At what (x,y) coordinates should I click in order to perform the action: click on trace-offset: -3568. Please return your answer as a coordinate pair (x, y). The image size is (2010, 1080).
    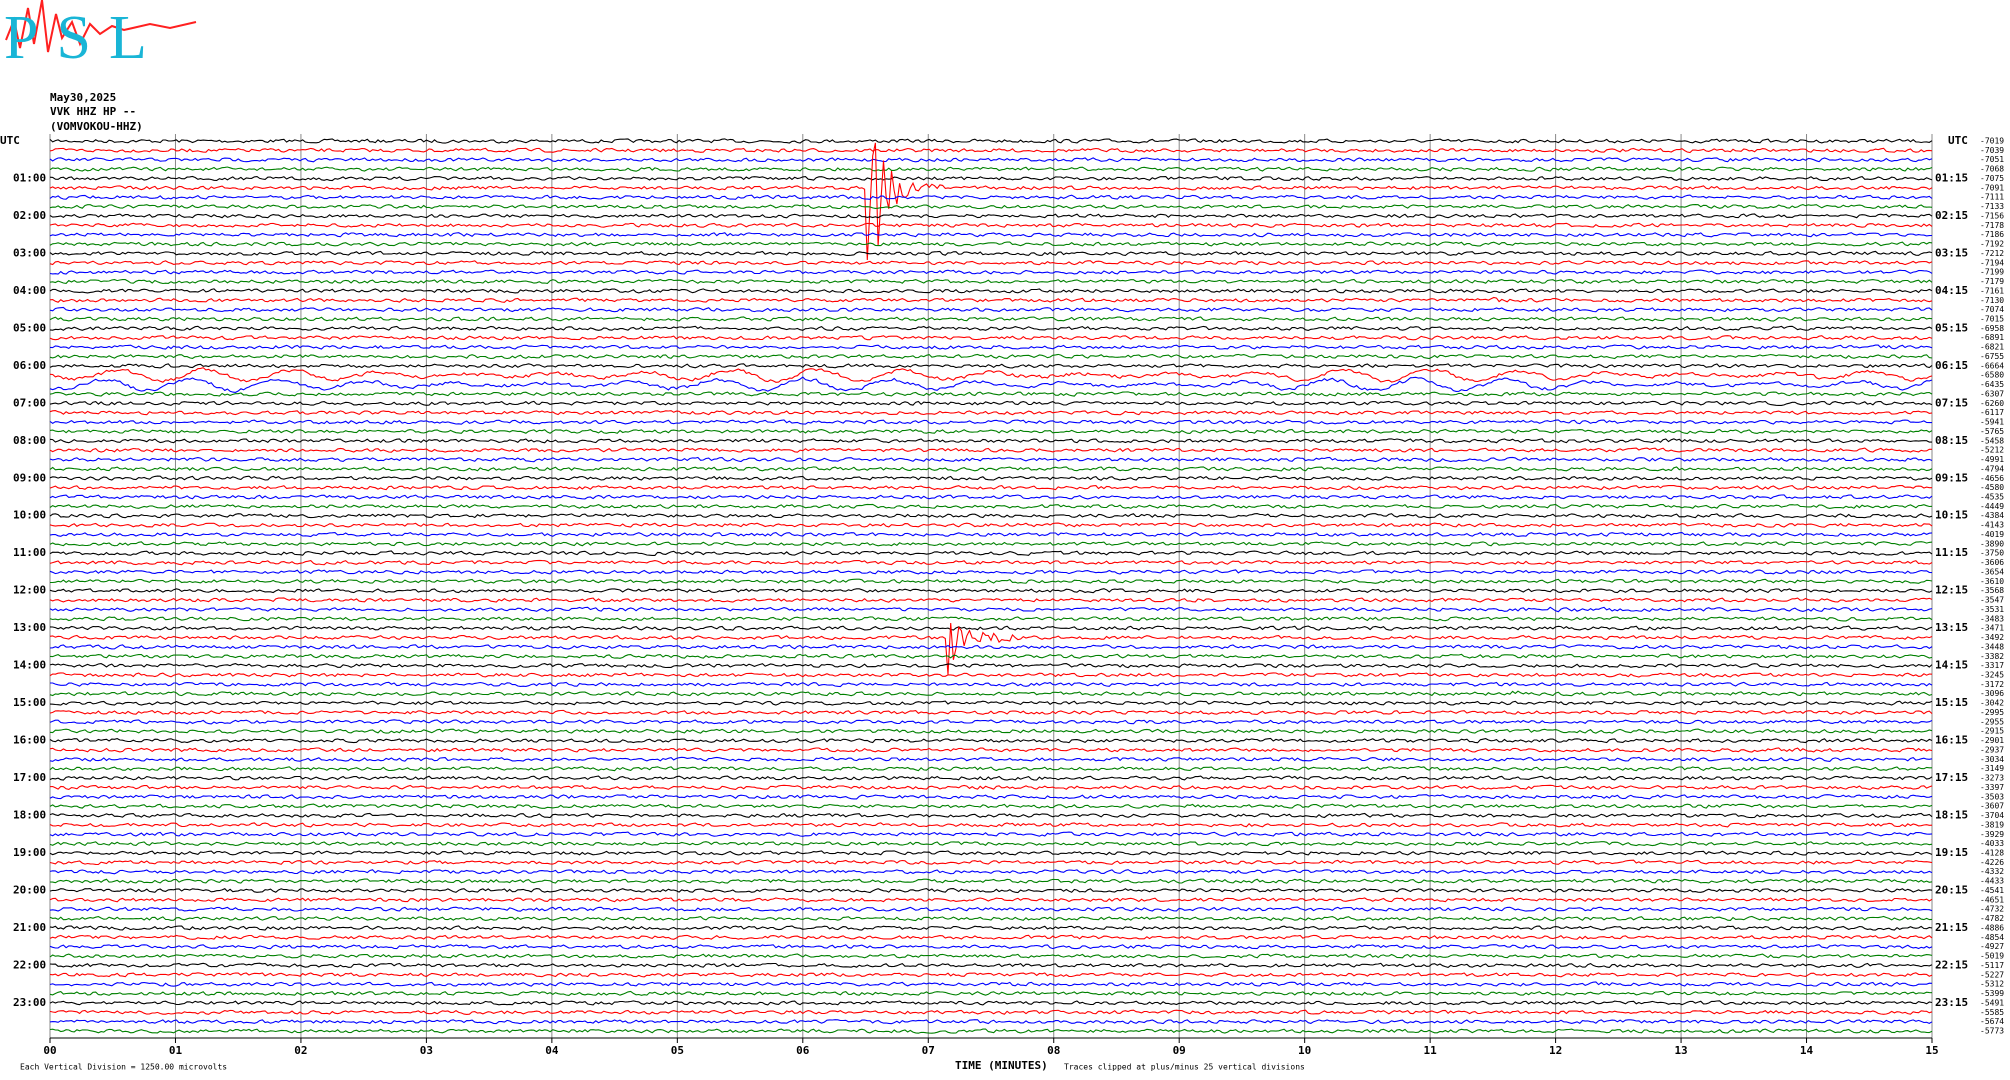
    Looking at the image, I should click on (1992, 590).